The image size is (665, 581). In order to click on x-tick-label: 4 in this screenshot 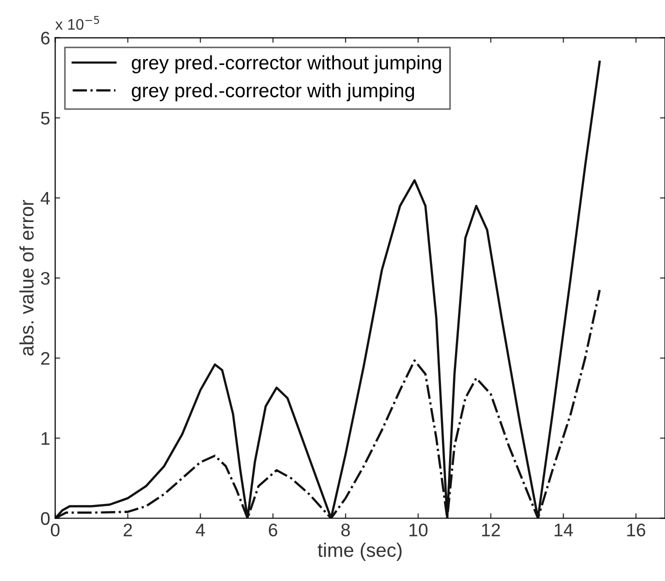, I will do `click(200, 530)`.